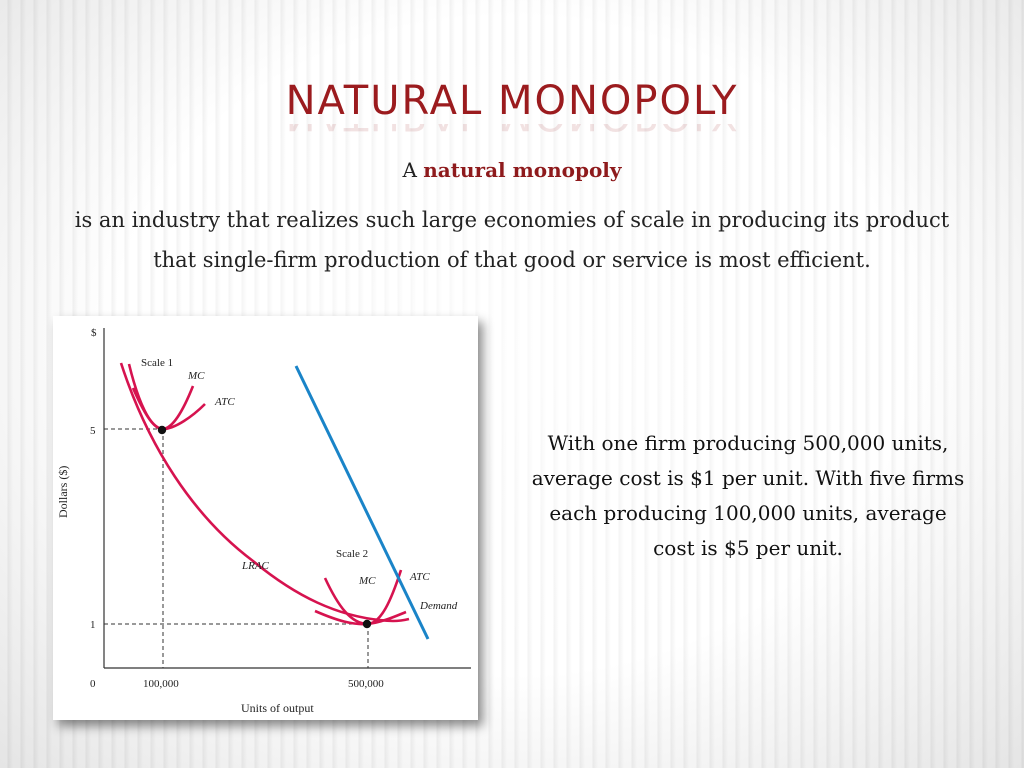 Image resolution: width=1024 pixels, height=768 pixels. I want to click on x-axis-label: Units of output, so click(277, 708).